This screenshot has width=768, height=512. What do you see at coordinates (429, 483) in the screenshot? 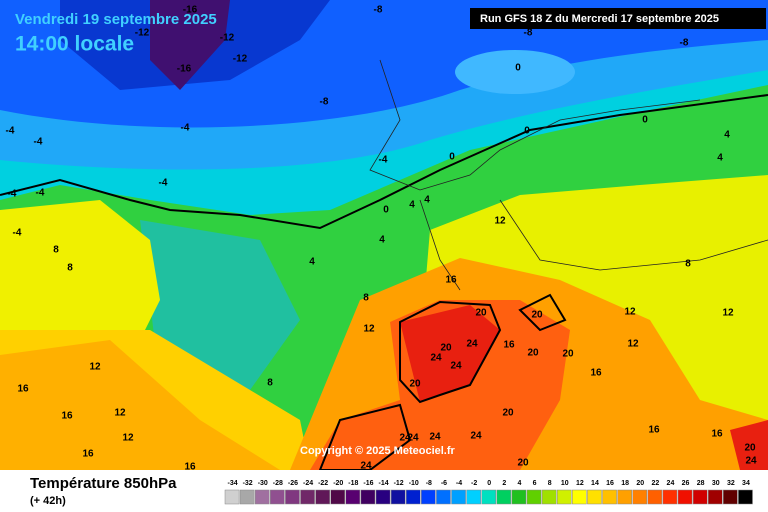
I see `legend-tick-label: -8` at bounding box center [429, 483].